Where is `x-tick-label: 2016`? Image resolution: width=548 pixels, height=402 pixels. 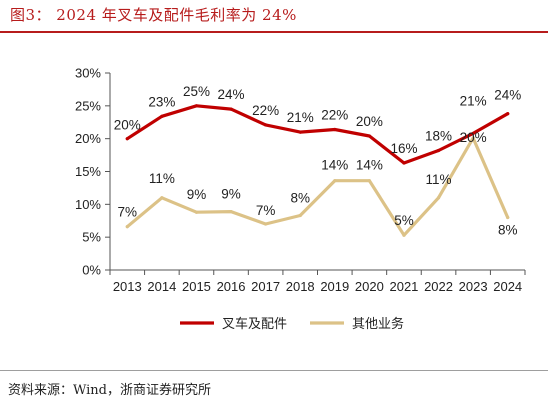 x-tick-label: 2016 is located at coordinates (231, 286).